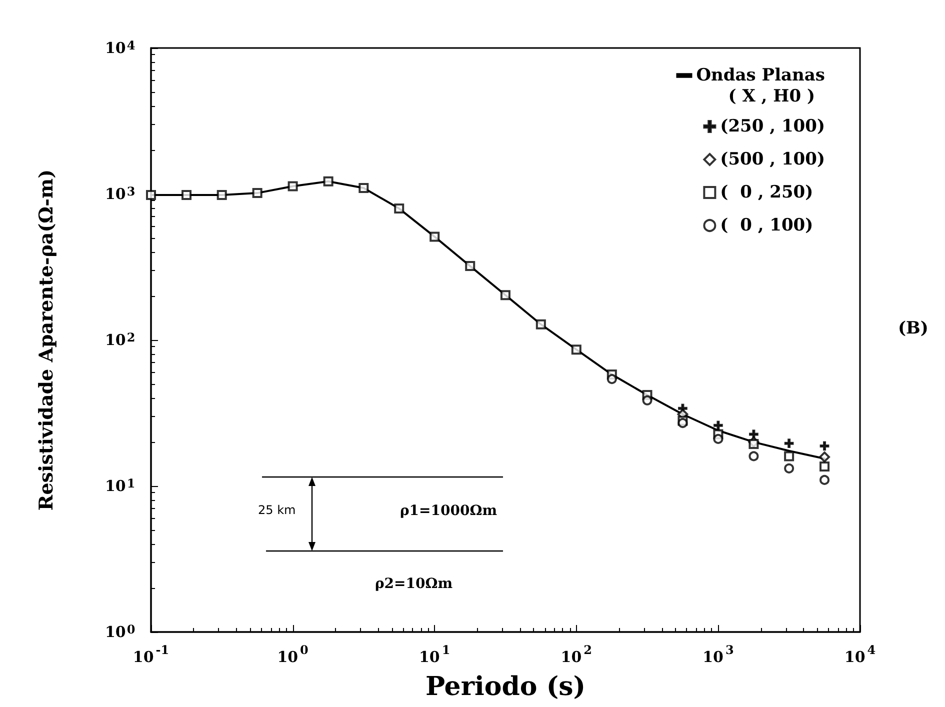  Describe the element at coordinates (767, 226) in the screenshot. I see `legend-label: ( 0 , 100)` at that location.